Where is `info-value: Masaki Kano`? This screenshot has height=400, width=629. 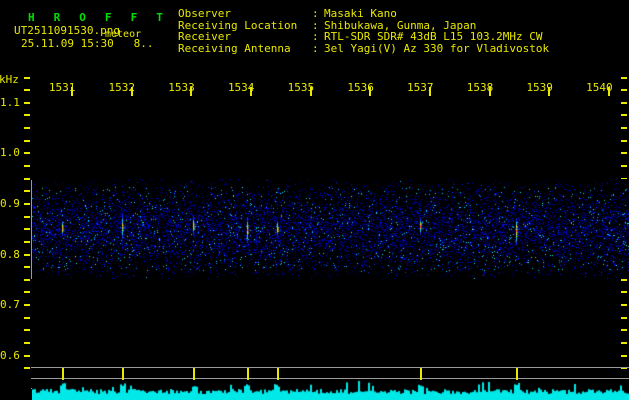 info-value: Masaki Kano is located at coordinates (360, 13).